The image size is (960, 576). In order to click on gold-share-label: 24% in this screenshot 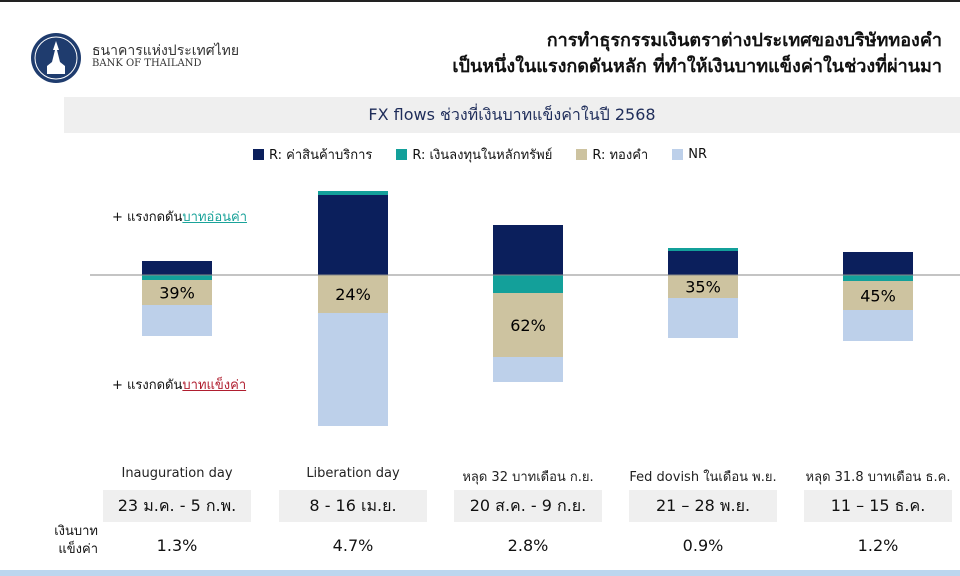, I will do `click(353, 294)`.